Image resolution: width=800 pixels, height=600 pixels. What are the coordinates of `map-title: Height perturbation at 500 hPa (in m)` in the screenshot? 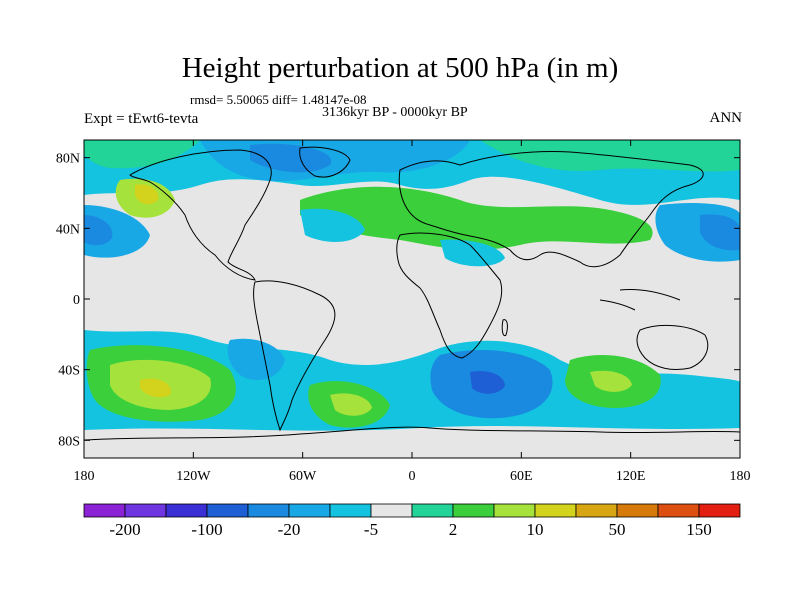 It's located at (400, 68).